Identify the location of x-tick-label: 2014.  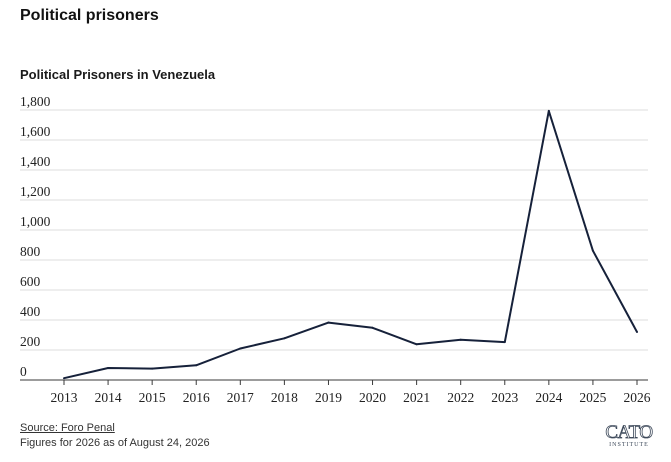
(108, 397).